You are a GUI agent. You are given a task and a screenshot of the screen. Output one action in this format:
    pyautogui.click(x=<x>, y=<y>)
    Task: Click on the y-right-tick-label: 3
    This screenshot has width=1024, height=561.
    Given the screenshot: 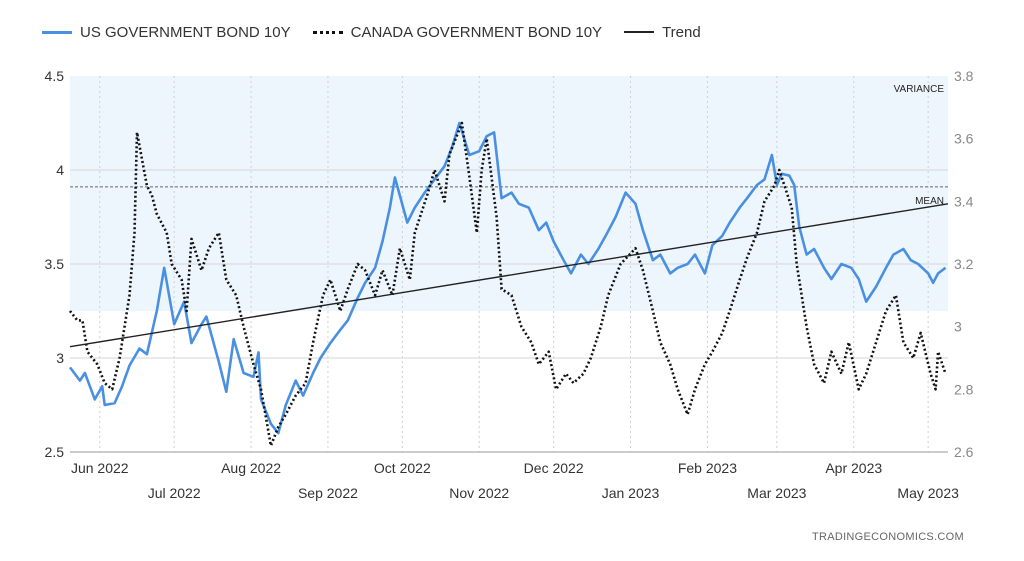 What is the action you would take?
    pyautogui.click(x=958, y=327)
    